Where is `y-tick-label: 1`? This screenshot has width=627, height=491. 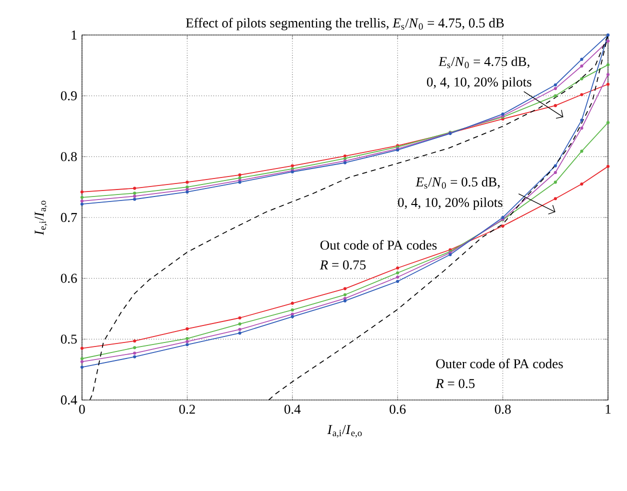
y-tick-label: 1 is located at coordinates (74, 35).